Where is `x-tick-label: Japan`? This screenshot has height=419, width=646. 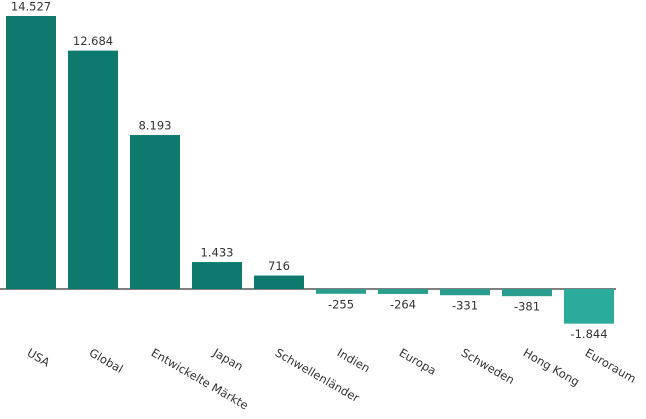 x-tick-label: Japan is located at coordinates (228, 359).